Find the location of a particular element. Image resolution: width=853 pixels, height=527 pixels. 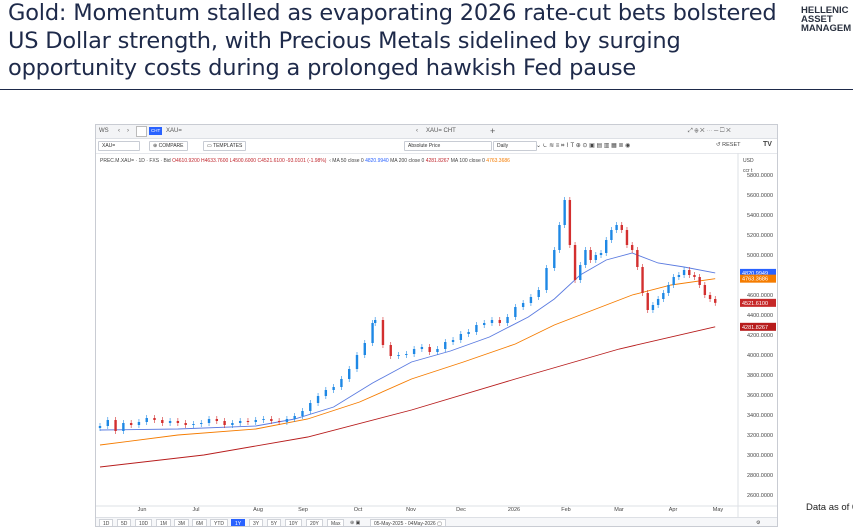

y-tick-label: 5200.0000 is located at coordinates (760, 236).